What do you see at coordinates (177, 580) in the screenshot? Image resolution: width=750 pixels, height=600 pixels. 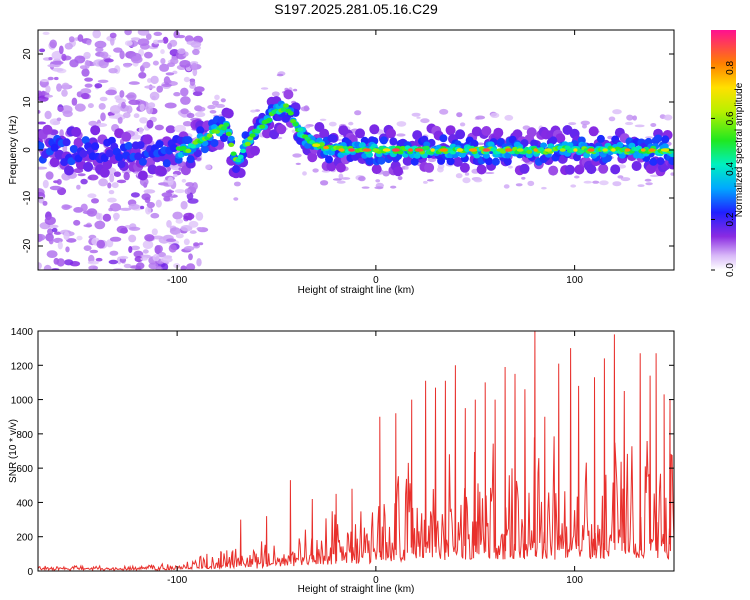 I see `snr-x-tick-label: -100` at bounding box center [177, 580].